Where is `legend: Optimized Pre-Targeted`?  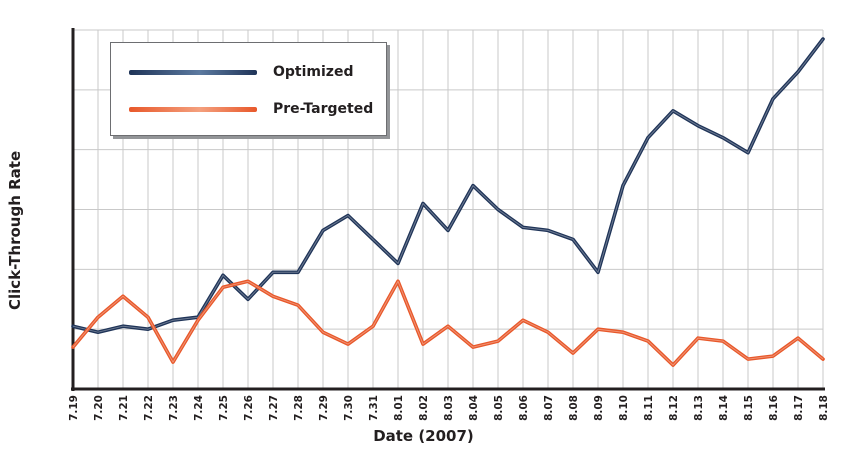 legend: Optimized Pre-Targeted is located at coordinates (248, 89).